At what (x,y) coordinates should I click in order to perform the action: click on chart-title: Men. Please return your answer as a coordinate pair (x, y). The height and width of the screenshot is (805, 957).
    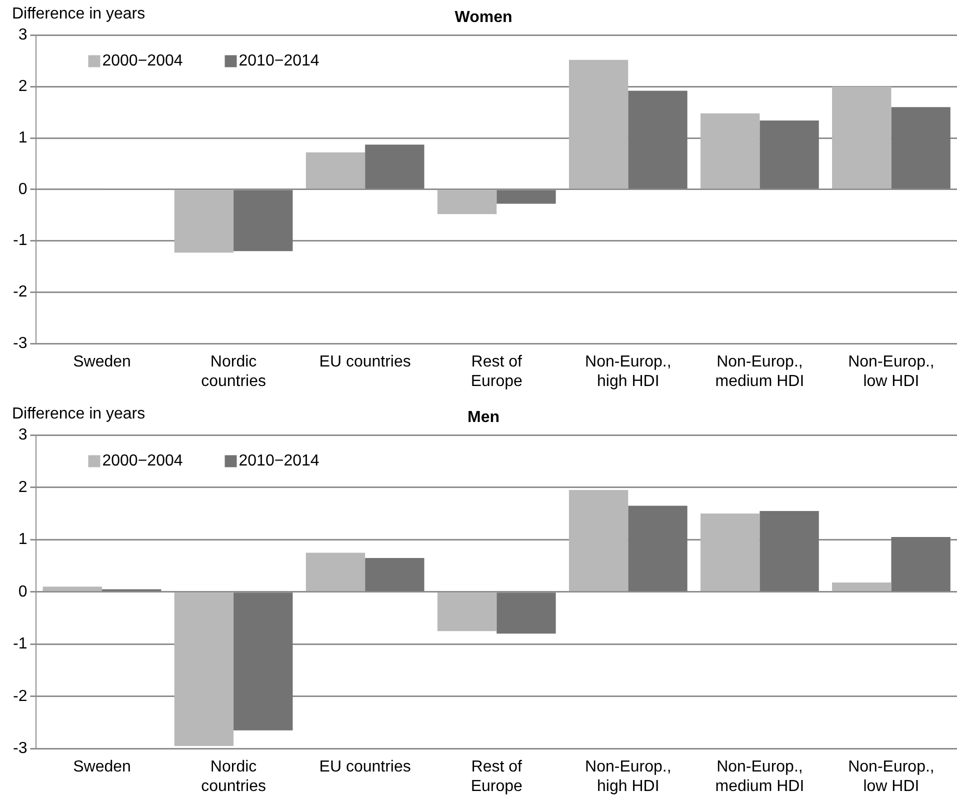
    Looking at the image, I should click on (484, 417).